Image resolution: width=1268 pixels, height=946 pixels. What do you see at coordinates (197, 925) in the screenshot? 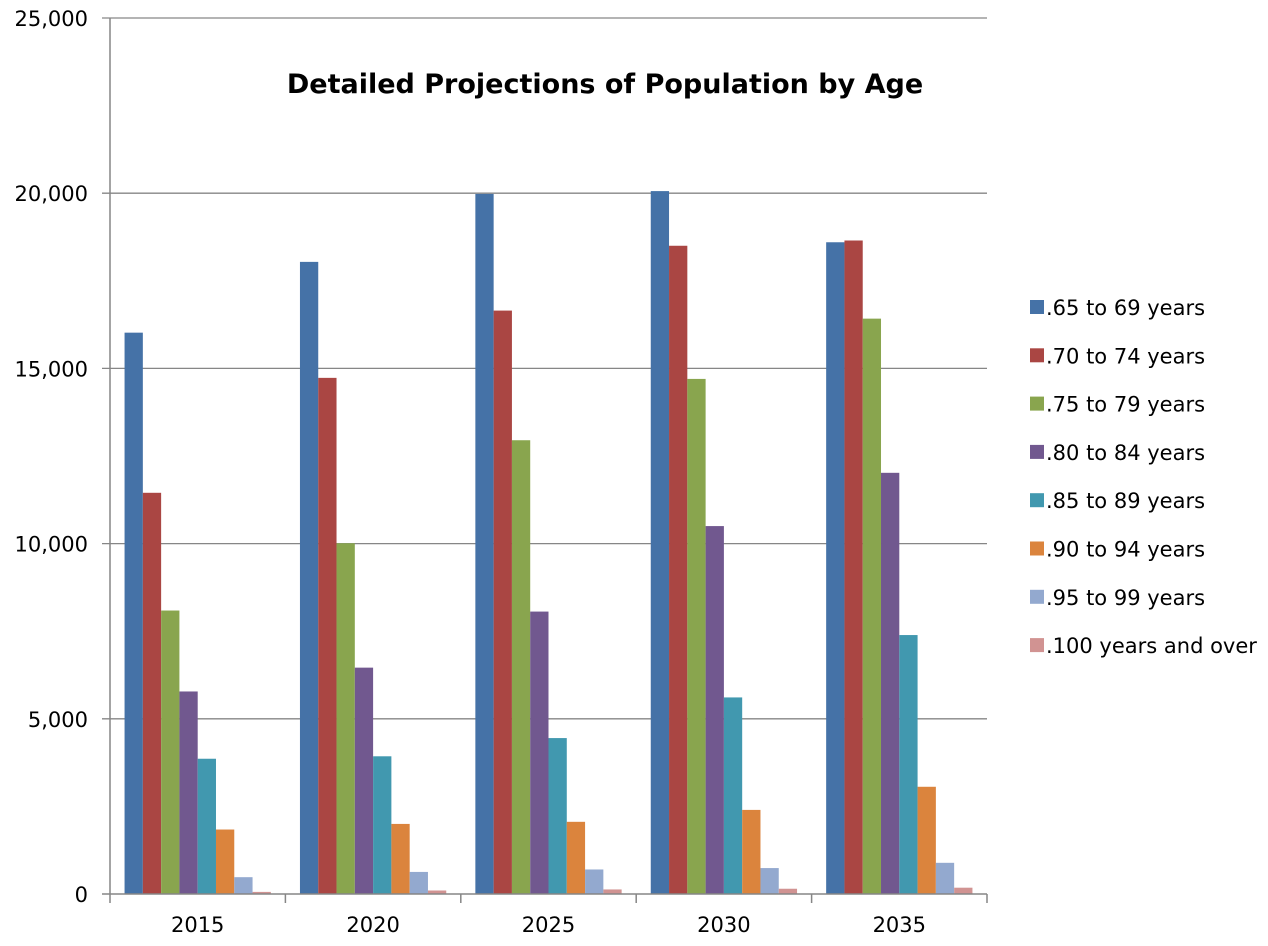
I see `x-tick-label: 2015` at bounding box center [197, 925].